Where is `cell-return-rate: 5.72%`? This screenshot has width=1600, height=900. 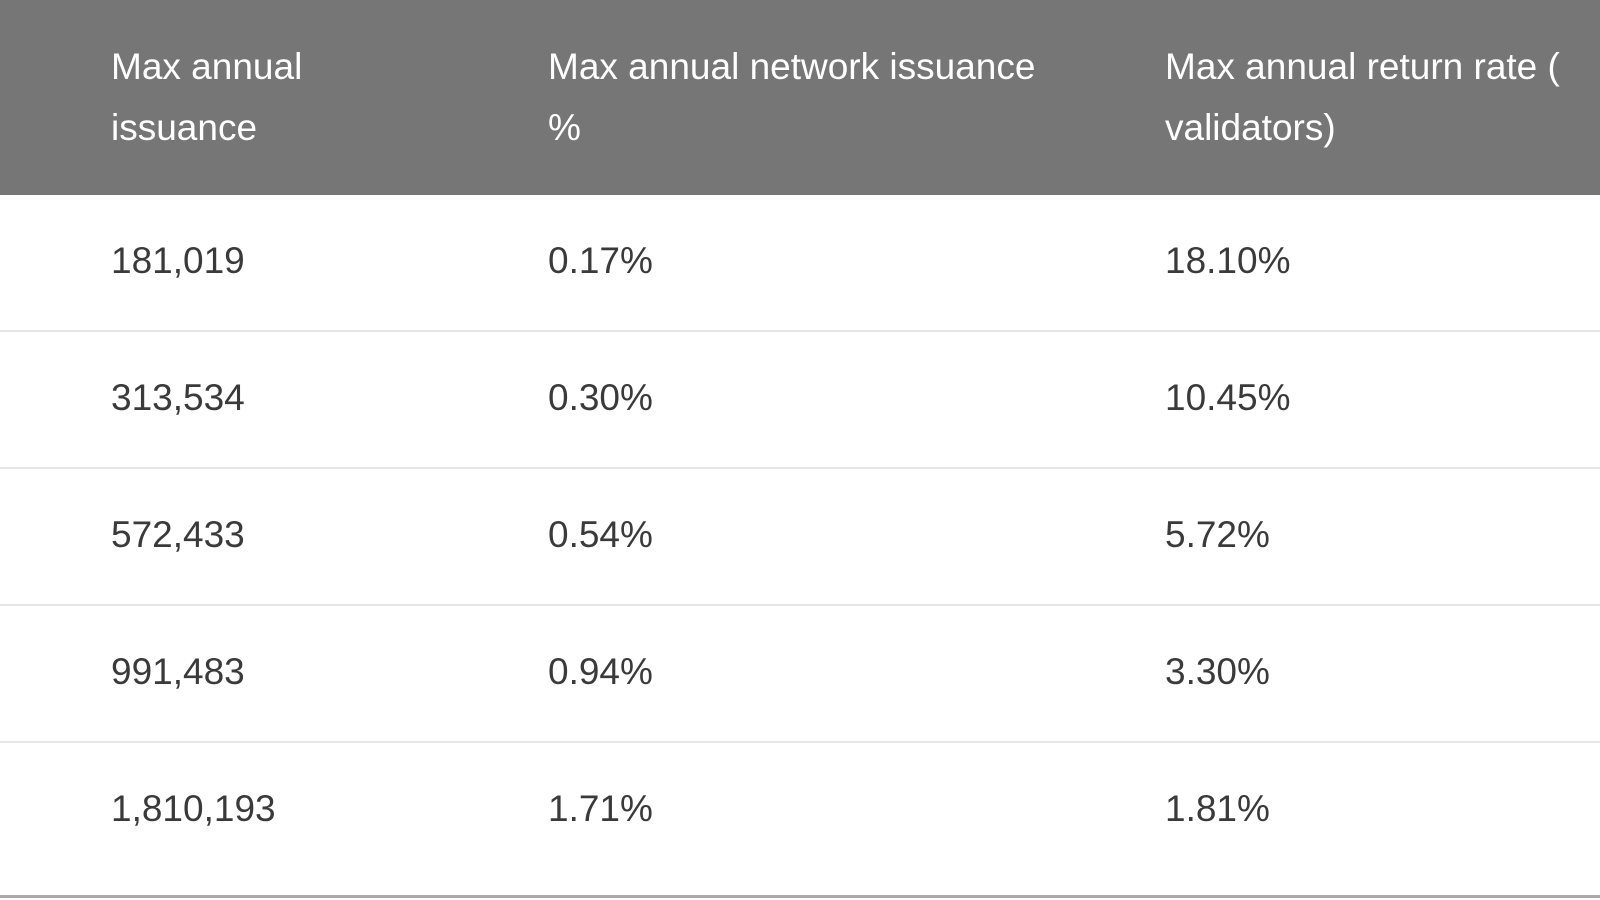
cell-return-rate: 5.72% is located at coordinates (1217, 534).